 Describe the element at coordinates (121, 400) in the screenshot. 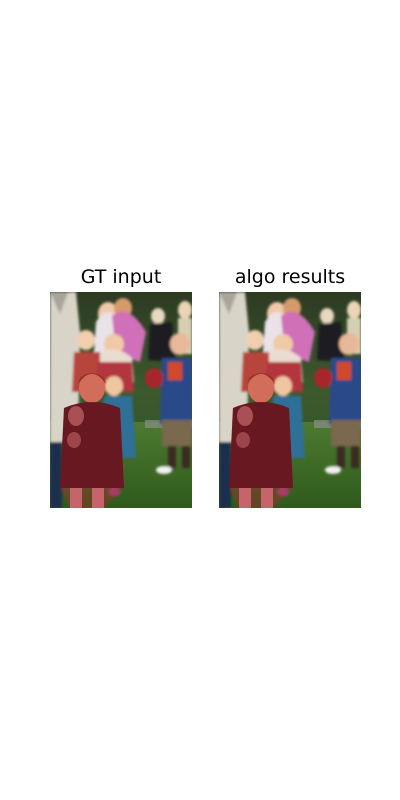

I see `gt-input-image` at that location.